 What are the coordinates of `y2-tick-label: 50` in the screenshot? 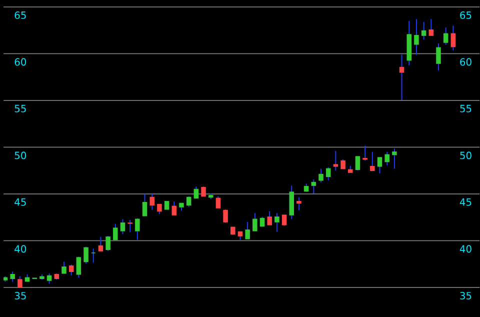 It's located at (466, 156).